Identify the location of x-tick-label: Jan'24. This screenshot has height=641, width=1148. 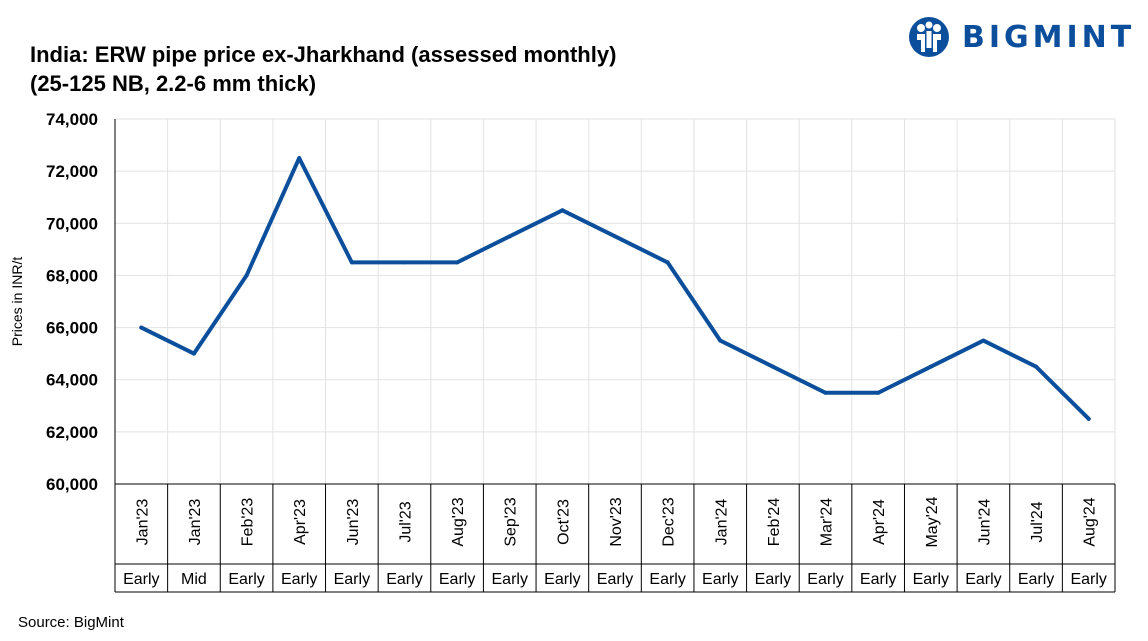
(721, 522).